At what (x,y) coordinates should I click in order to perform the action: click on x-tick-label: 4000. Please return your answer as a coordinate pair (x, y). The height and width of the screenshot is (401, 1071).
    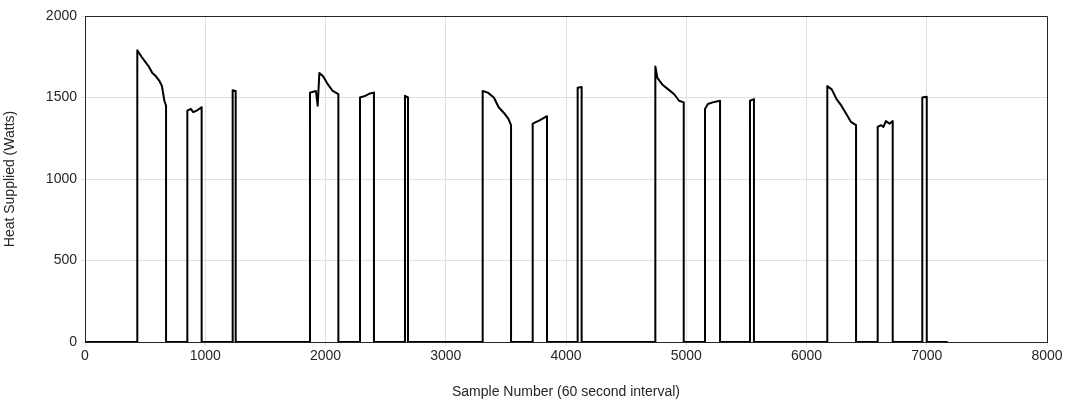
    Looking at the image, I should click on (566, 355).